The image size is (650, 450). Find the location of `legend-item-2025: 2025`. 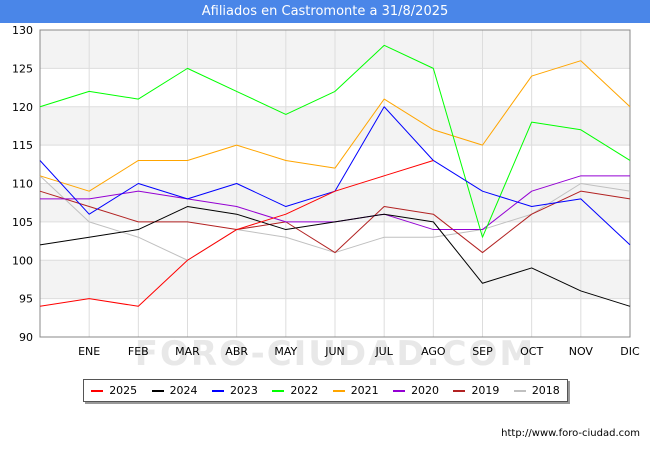

legend-item-2025: 2025 is located at coordinates (114, 390).